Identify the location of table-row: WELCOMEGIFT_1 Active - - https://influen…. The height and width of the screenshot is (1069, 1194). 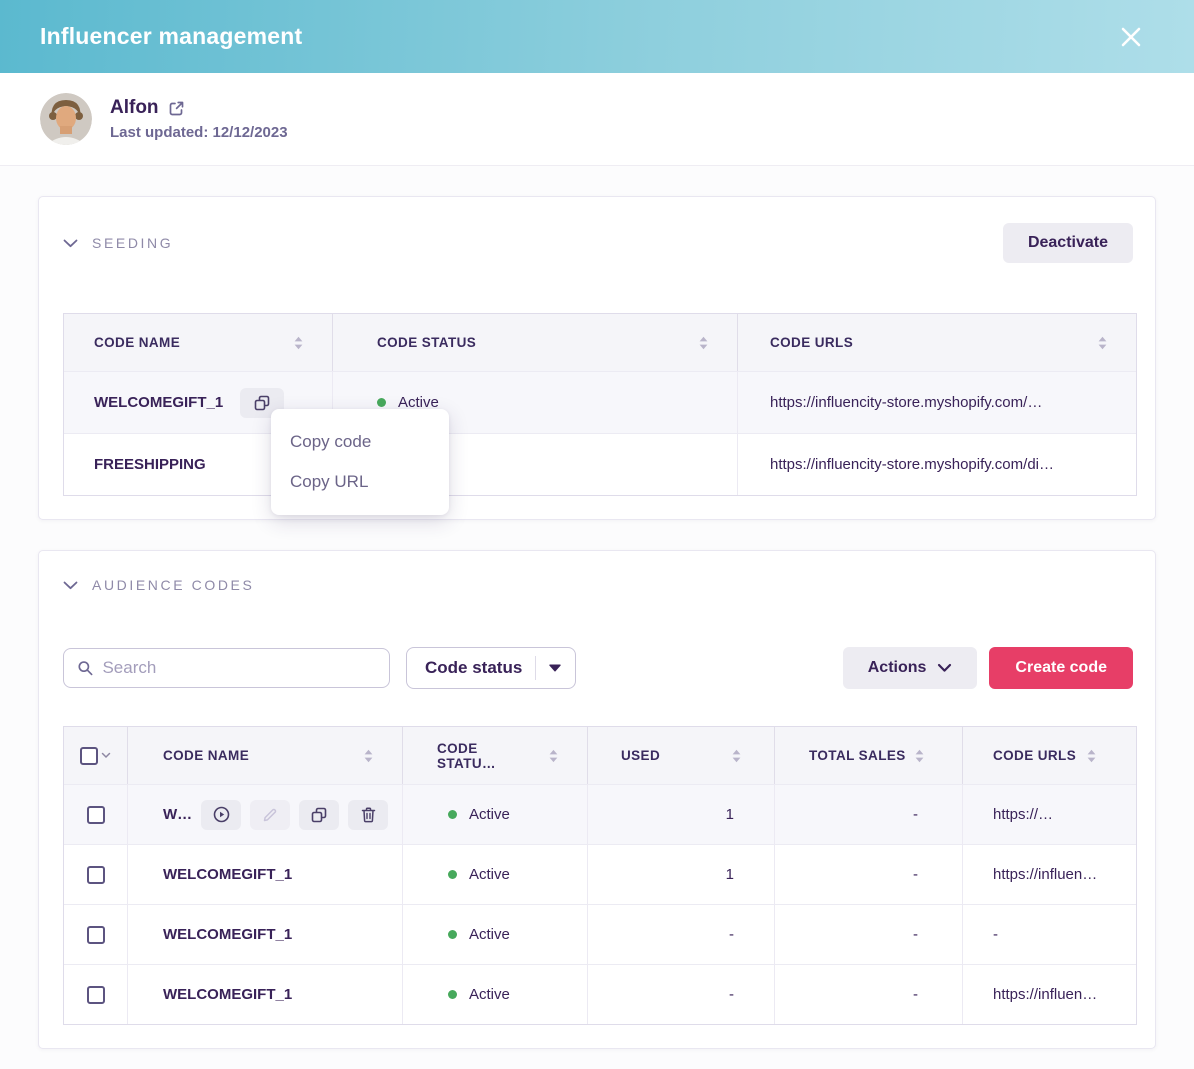
(600, 994).